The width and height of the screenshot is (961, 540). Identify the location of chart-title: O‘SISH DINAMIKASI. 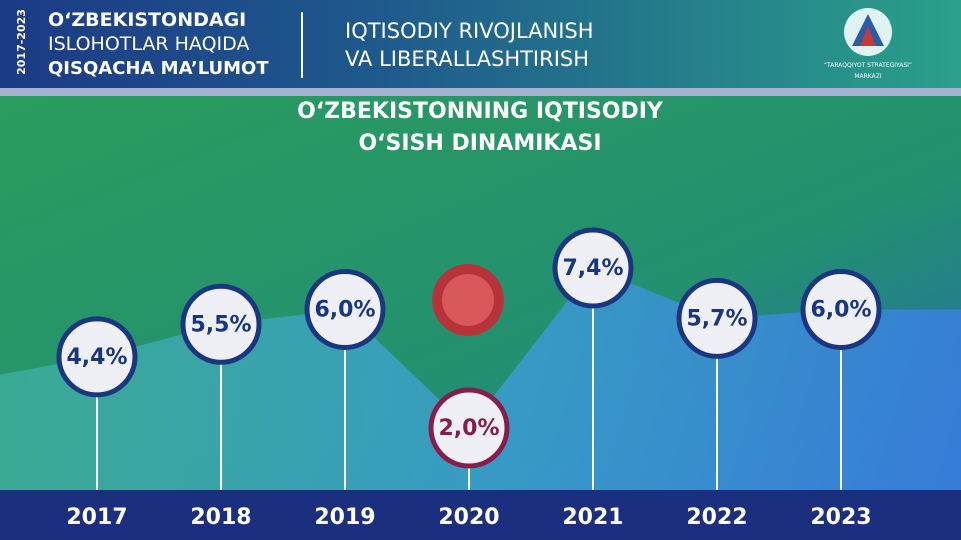
(479, 143).